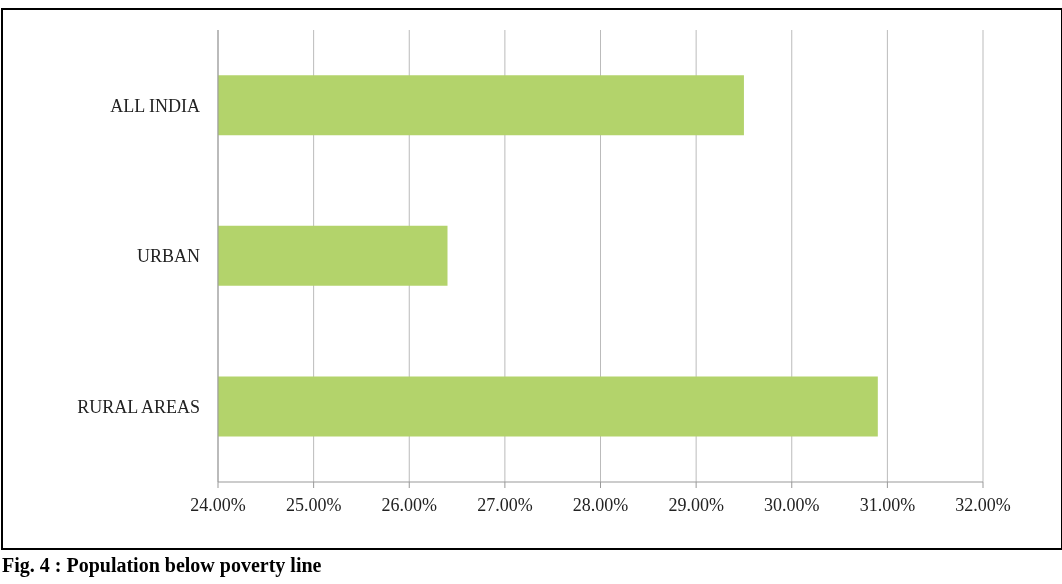 This screenshot has width=1062, height=584. Describe the element at coordinates (168, 256) in the screenshot. I see `y-tick-label: URBAN` at that location.